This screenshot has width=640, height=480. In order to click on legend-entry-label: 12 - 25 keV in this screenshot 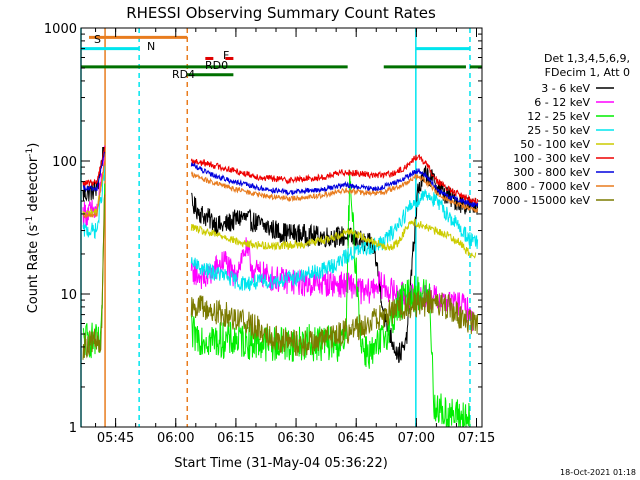, I will do `click(558, 116)`.